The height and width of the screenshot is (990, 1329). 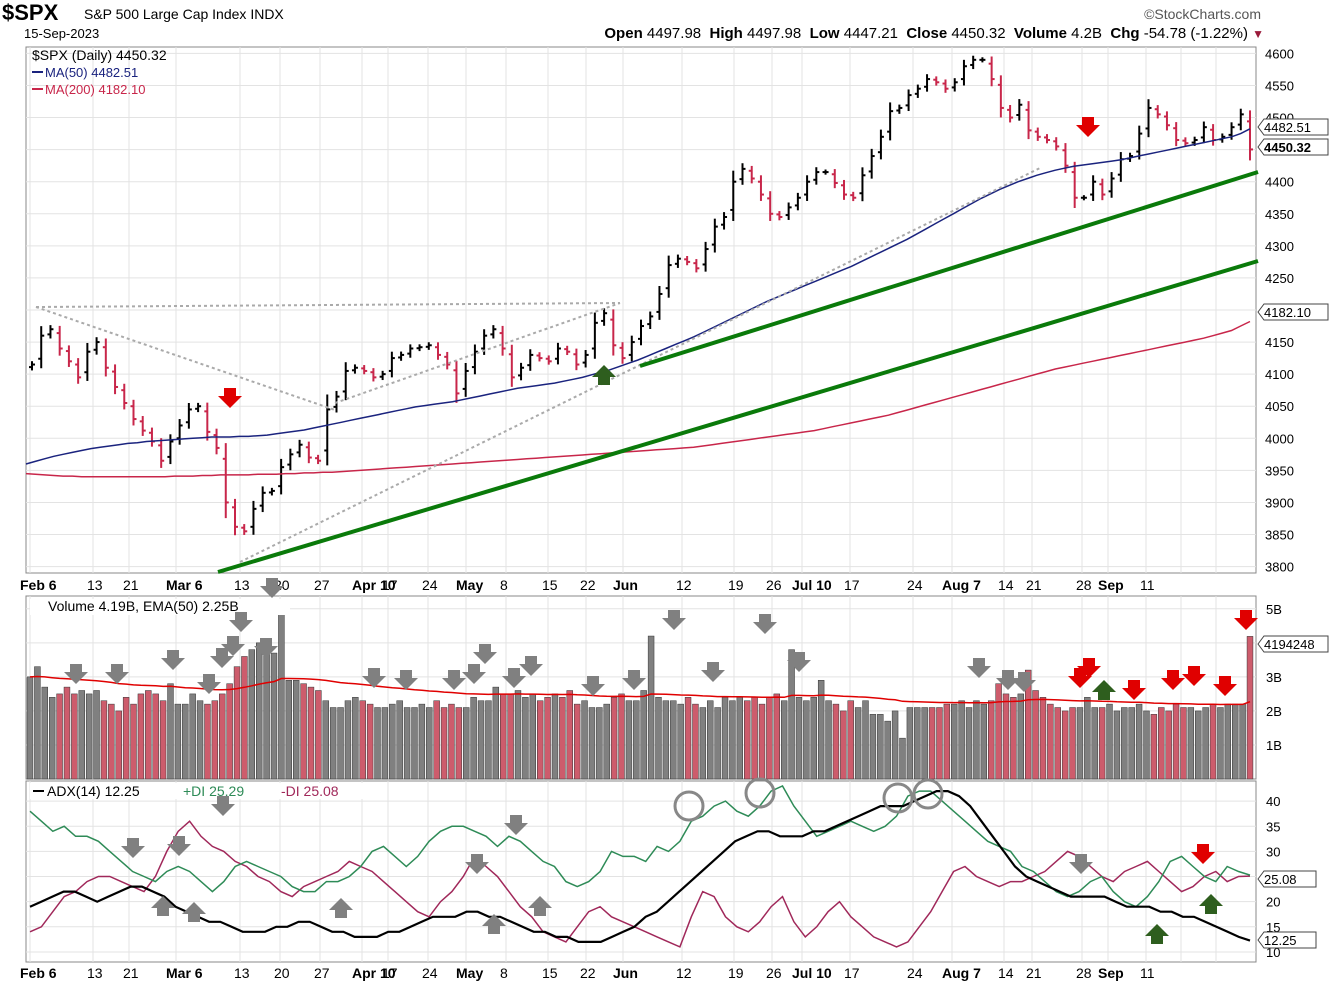 What do you see at coordinates (1279, 85) in the screenshot?
I see `price-y-tick: 4550` at bounding box center [1279, 85].